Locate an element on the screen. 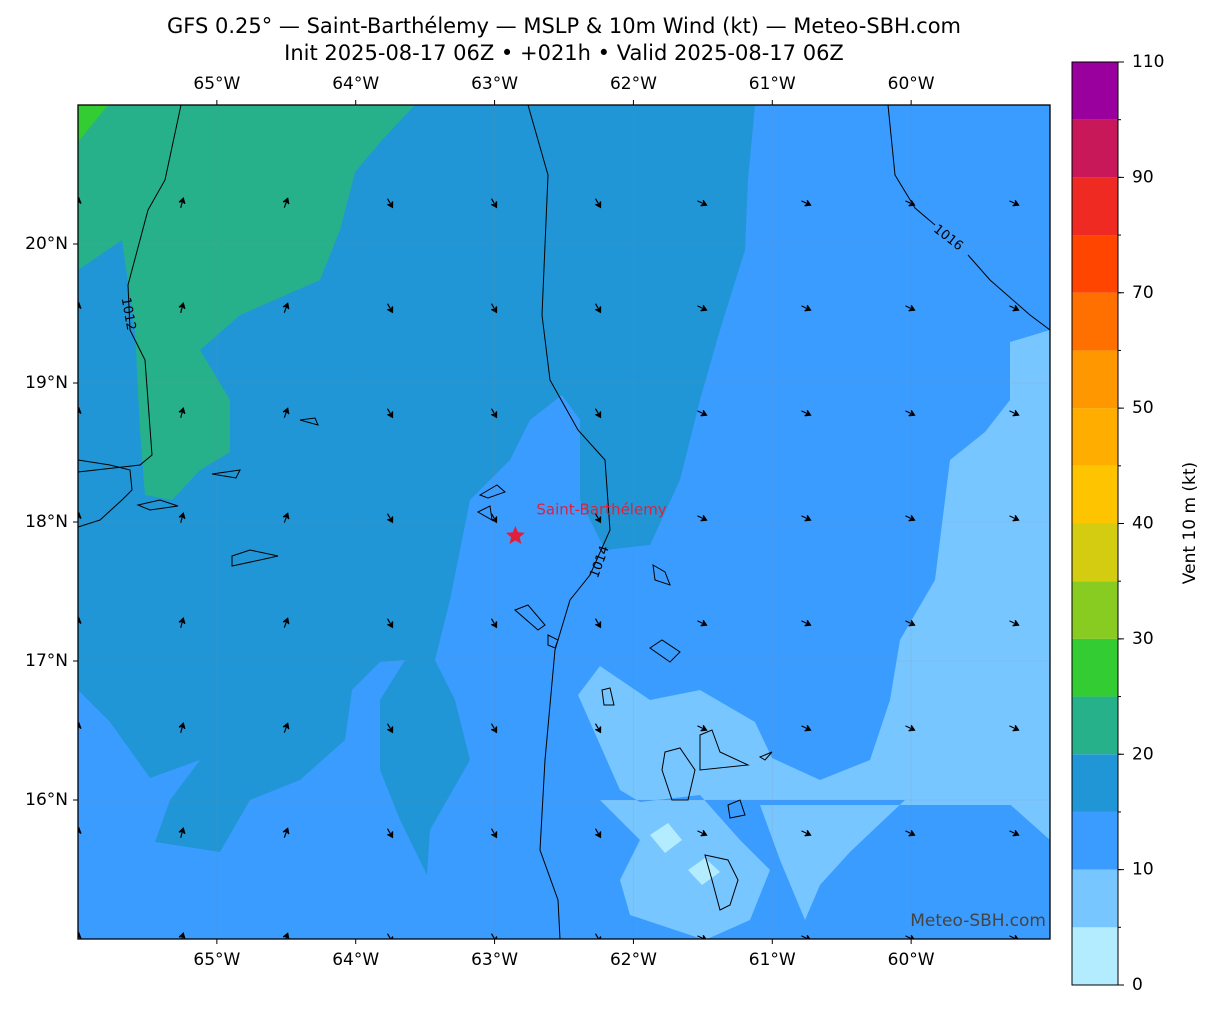  lon-label: 62°W is located at coordinates (633, 960).